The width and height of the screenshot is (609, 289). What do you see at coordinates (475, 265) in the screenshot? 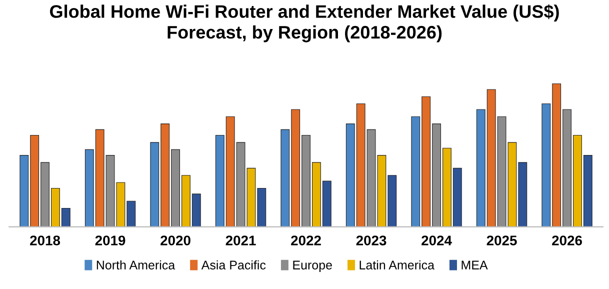
I see `legend-label: MEA` at bounding box center [475, 265].